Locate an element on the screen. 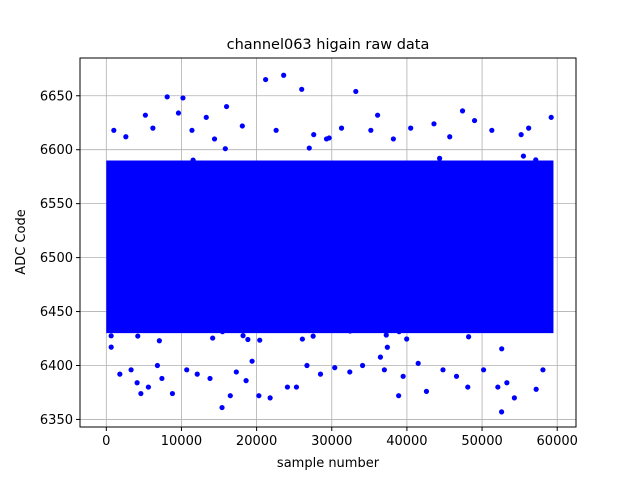  x-tick-label: 60000 is located at coordinates (557, 441).